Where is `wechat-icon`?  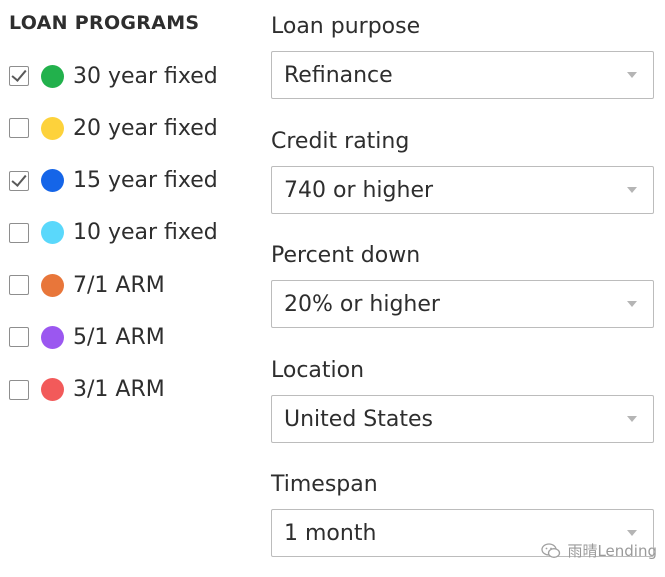
wechat-icon is located at coordinates (551, 550).